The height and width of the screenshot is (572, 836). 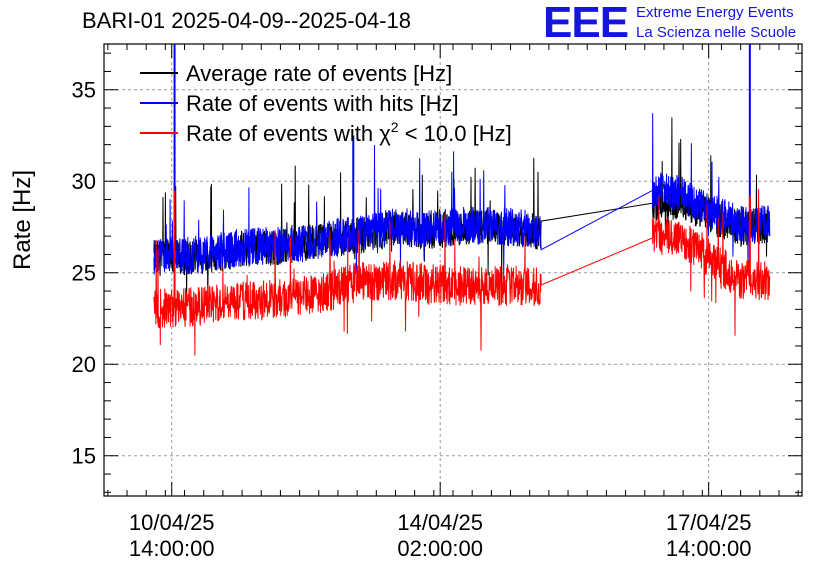 What do you see at coordinates (440, 522) in the screenshot?
I see `x-tick-label-date: 14/04/25` at bounding box center [440, 522].